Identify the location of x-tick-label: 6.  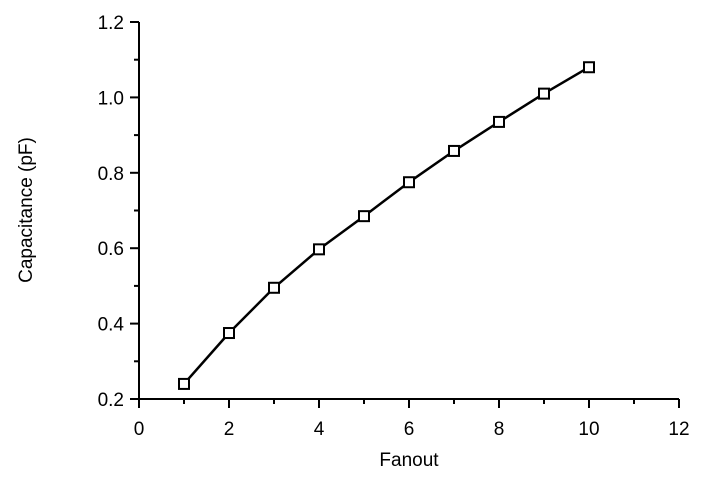
(409, 429).